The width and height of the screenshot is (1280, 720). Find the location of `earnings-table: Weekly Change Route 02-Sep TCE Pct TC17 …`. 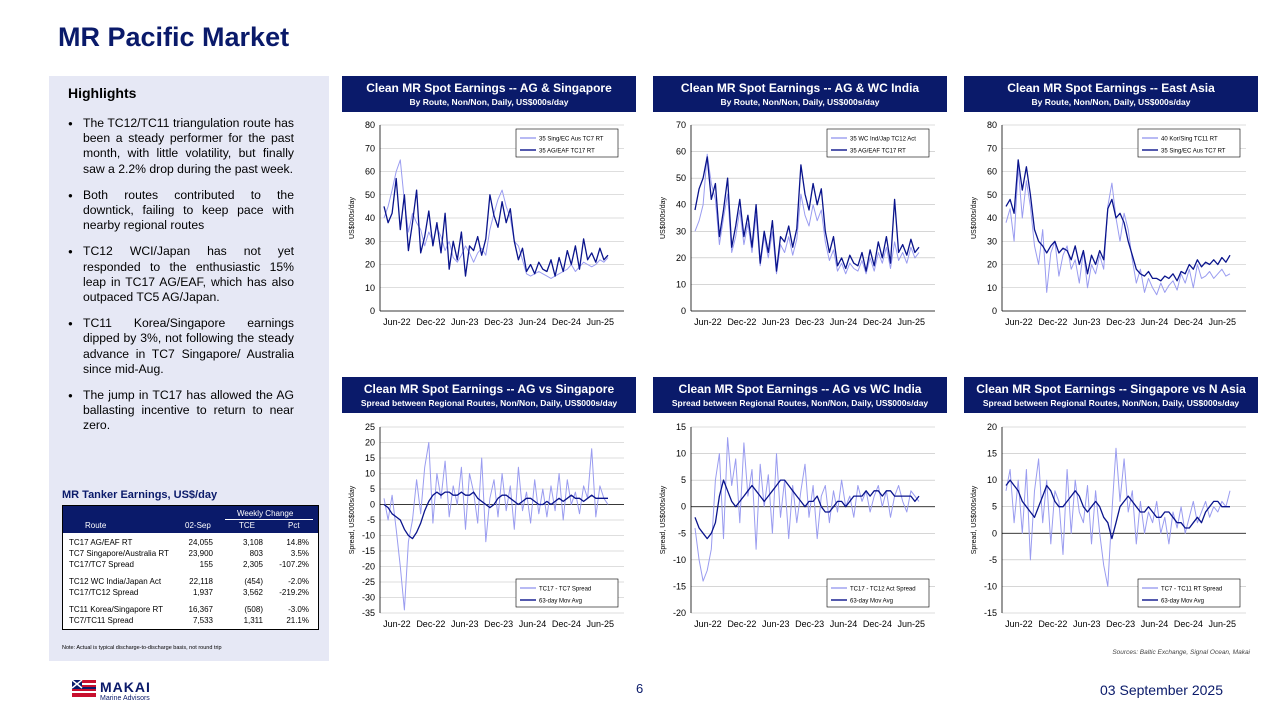

earnings-table: Weekly Change Route 02-Sep TCE Pct TC17 … is located at coordinates (190, 567).